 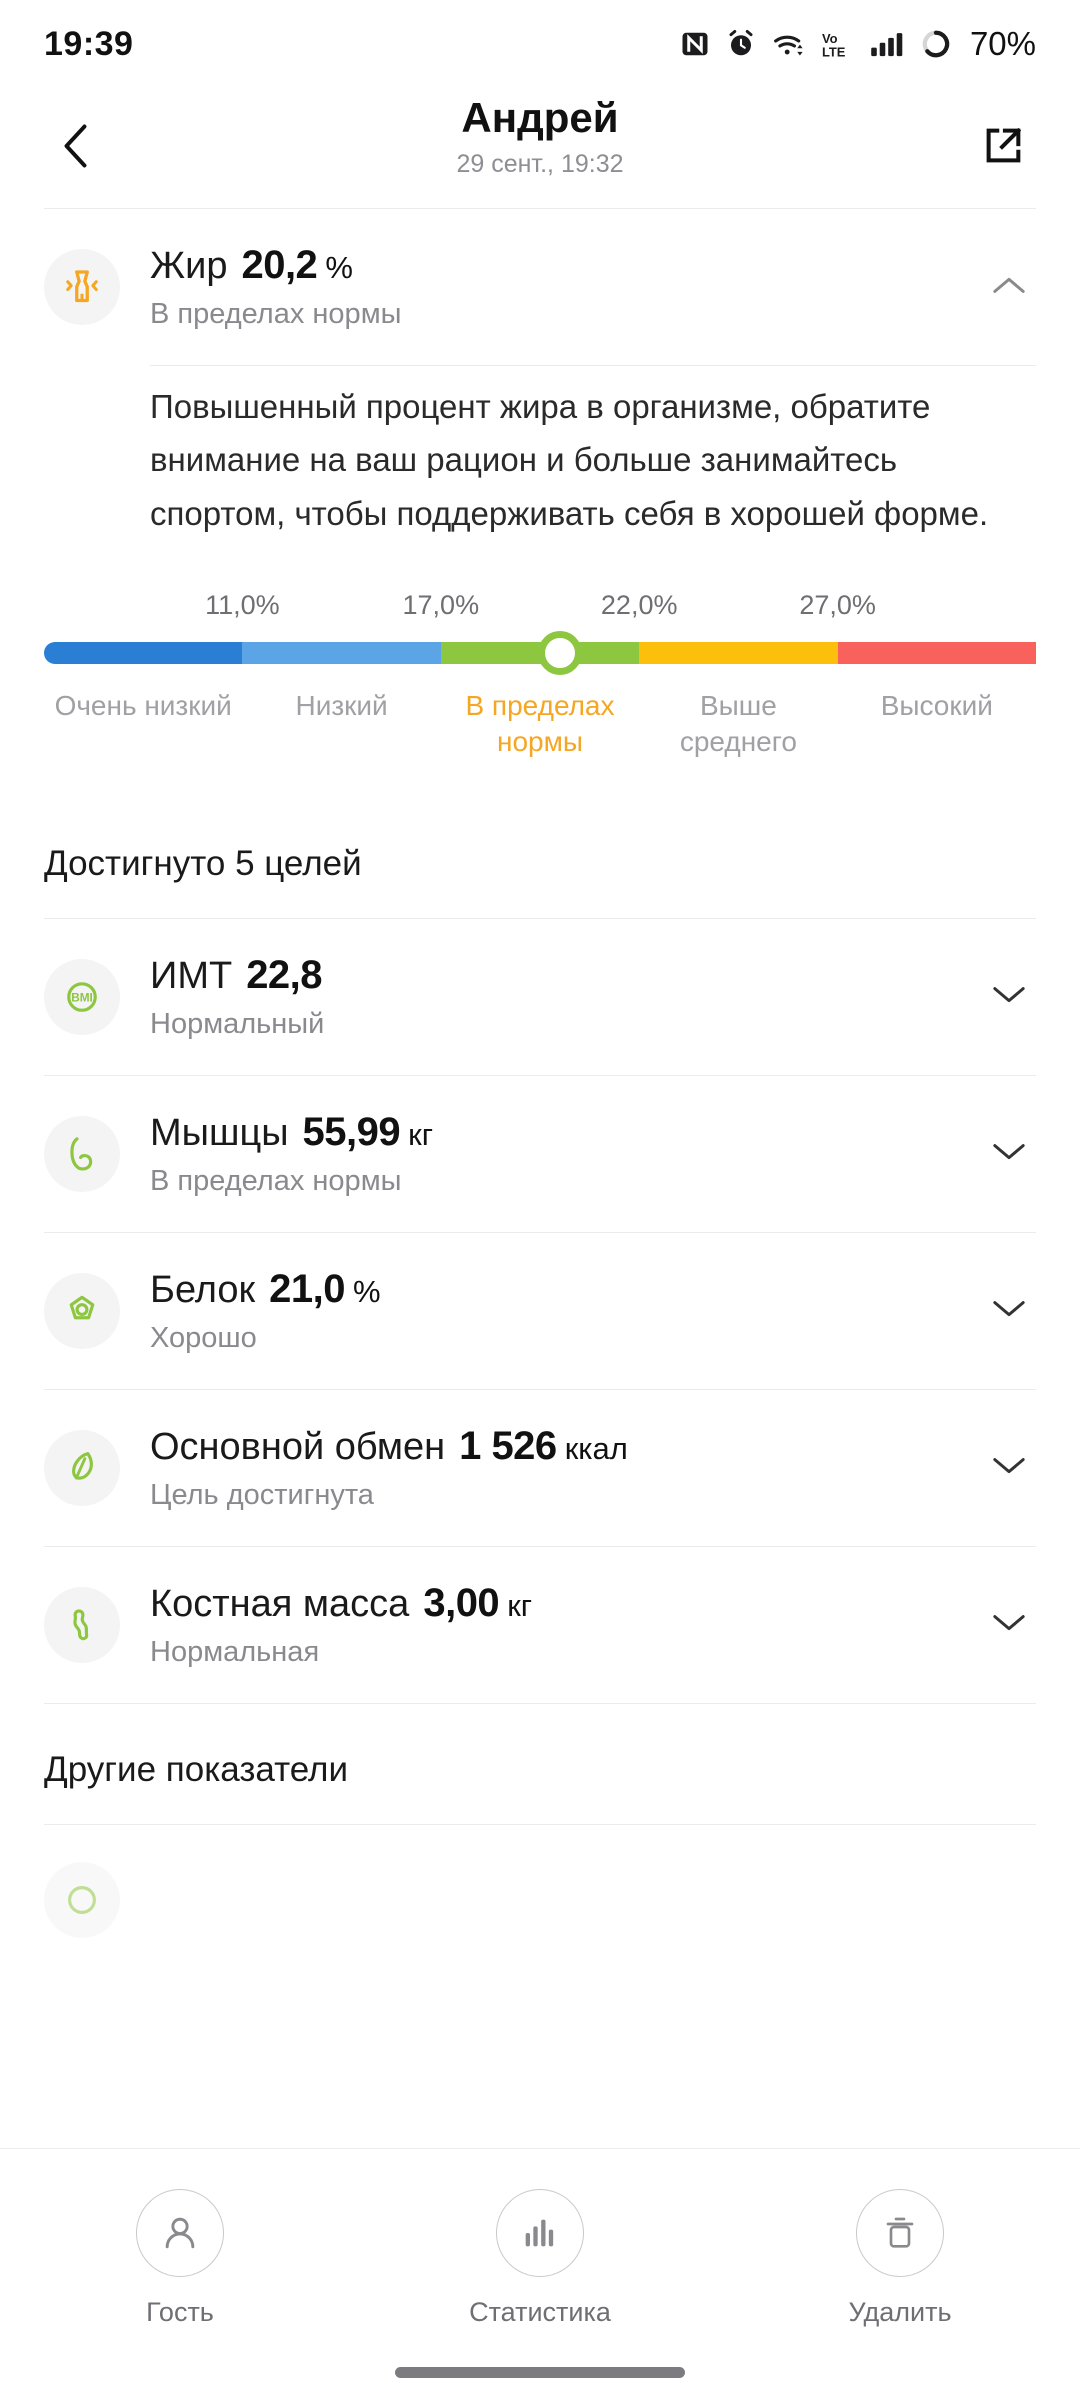 What do you see at coordinates (196, 1770) in the screenshot?
I see `other-heading: Другие показатели` at bounding box center [196, 1770].